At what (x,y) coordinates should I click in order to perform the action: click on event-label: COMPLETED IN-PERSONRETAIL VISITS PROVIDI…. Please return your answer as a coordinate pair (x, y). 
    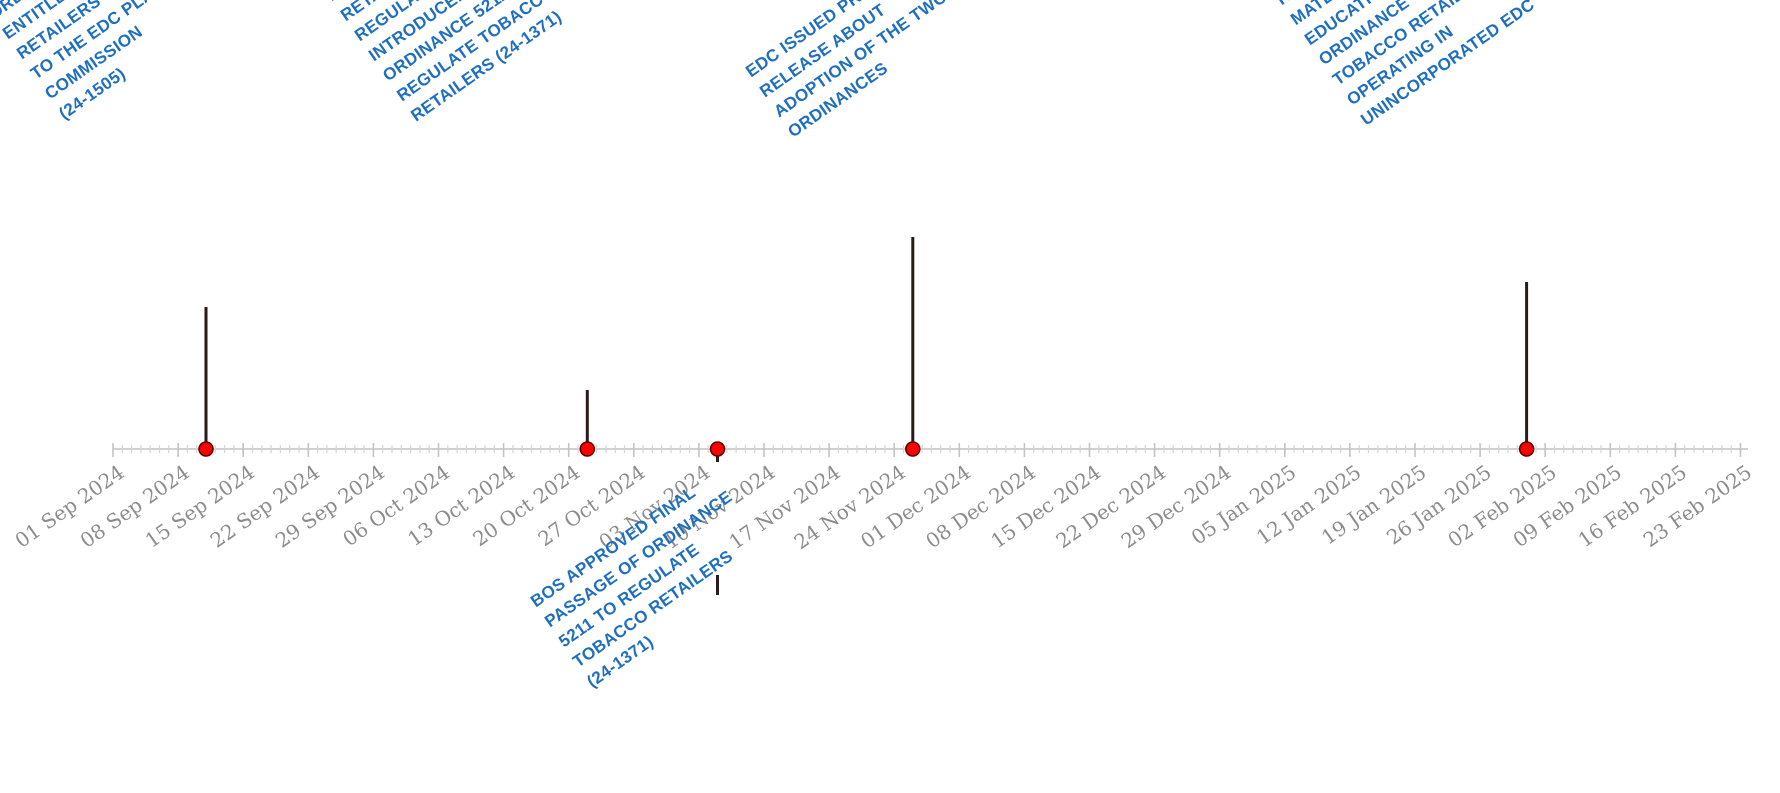
    Looking at the image, I should click on (1406, 64).